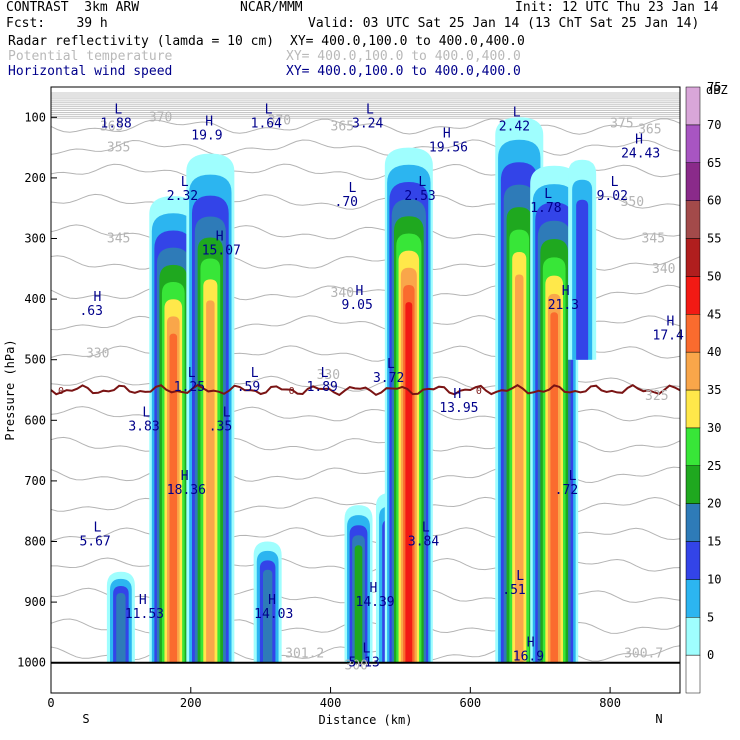 The image size is (740, 740). I want to click on institution: NCAR/MMM, so click(271, 7).